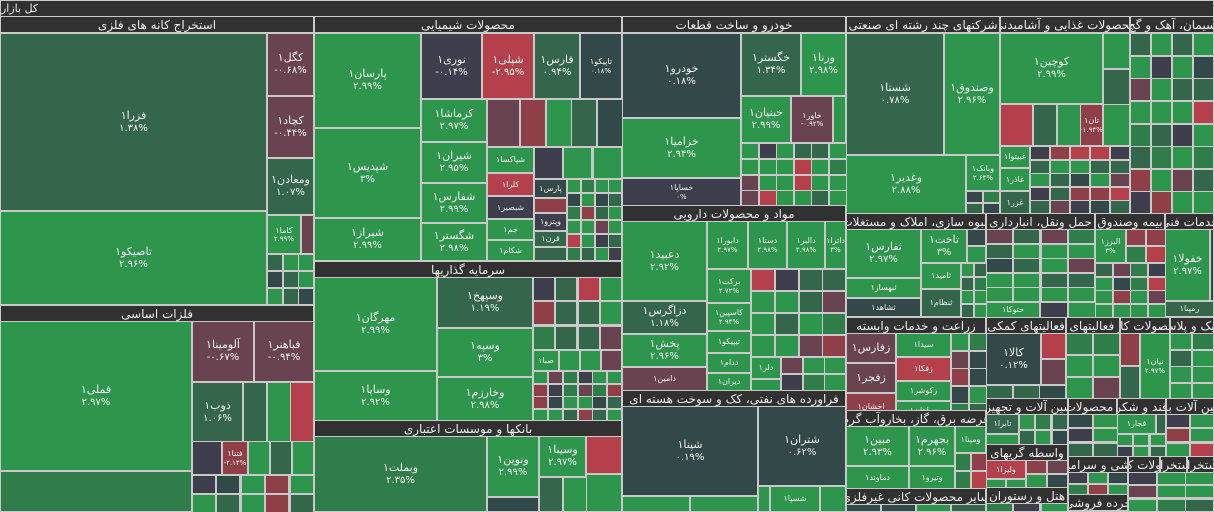 This screenshot has height=512, width=1214. Describe the element at coordinates (871, 348) in the screenshot. I see `stock-tile: زفارس۱` at that location.